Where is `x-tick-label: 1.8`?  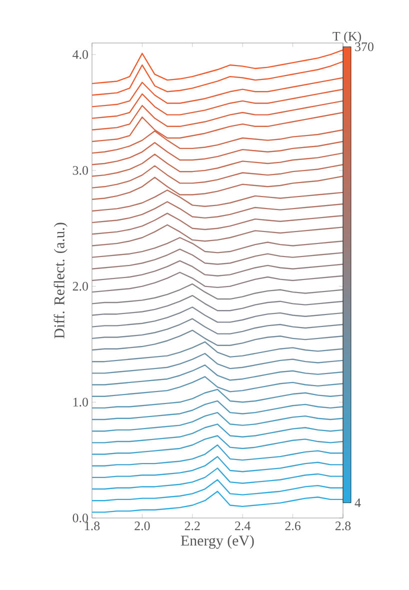
x-tick-label: 1.8 is located at coordinates (92, 526).